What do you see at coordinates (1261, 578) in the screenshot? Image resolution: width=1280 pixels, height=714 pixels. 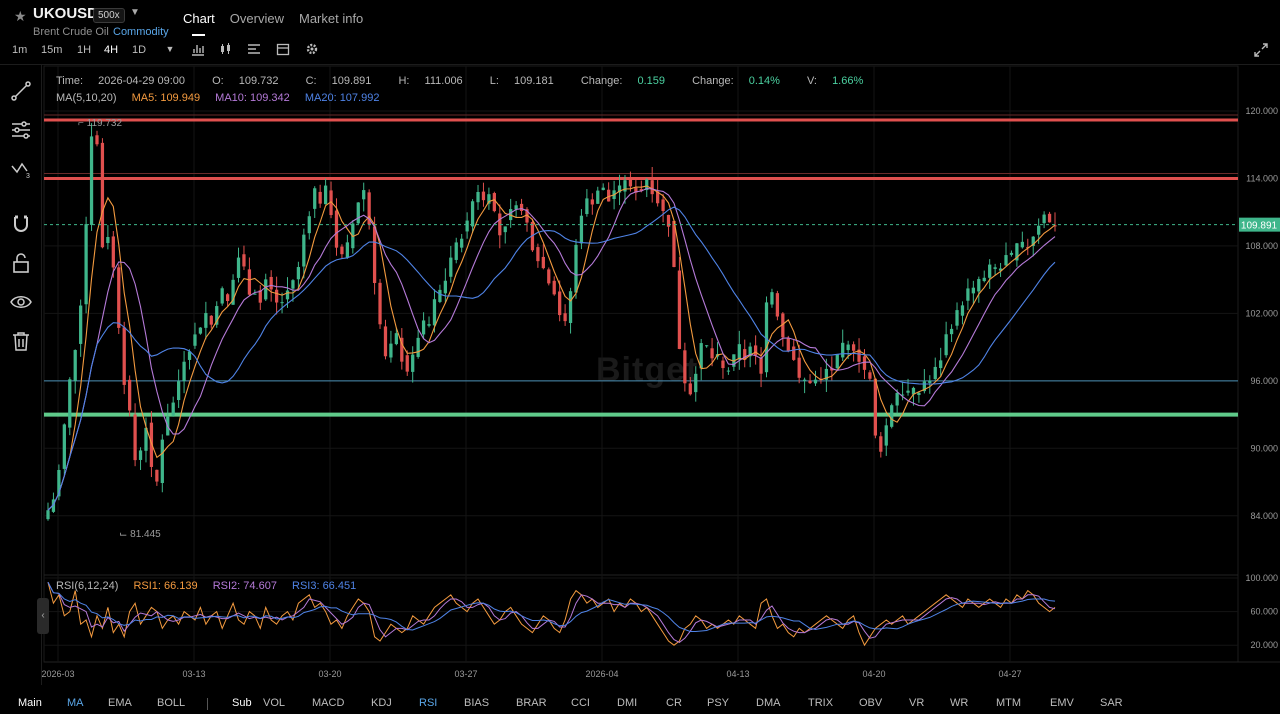 I see `rsi-tick-label: 100.000` at bounding box center [1261, 578].